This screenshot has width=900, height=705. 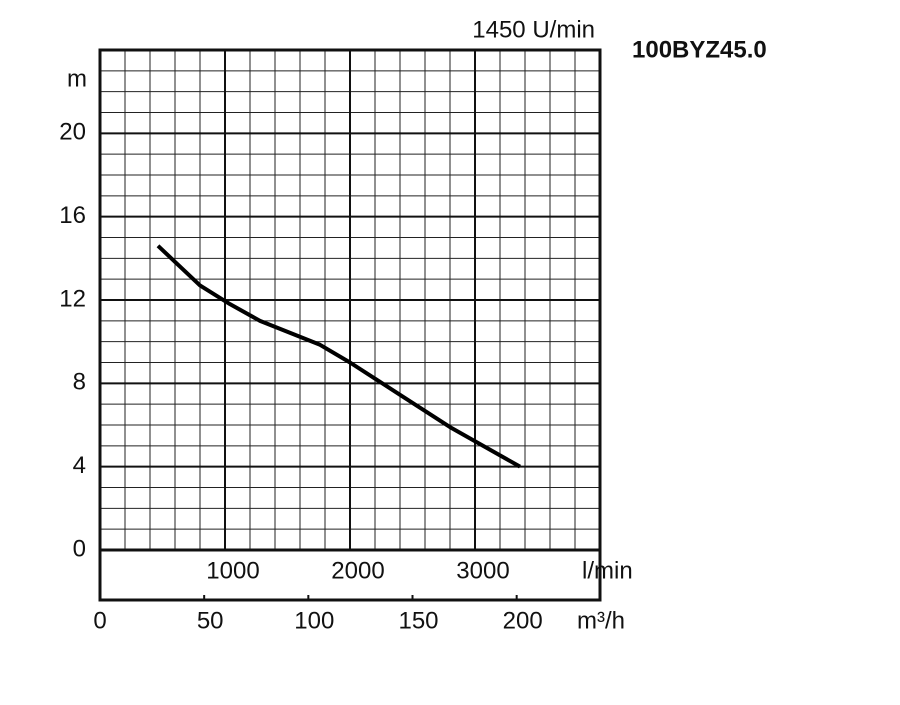 I want to click on y-tick-label: 16, so click(x=72, y=215).